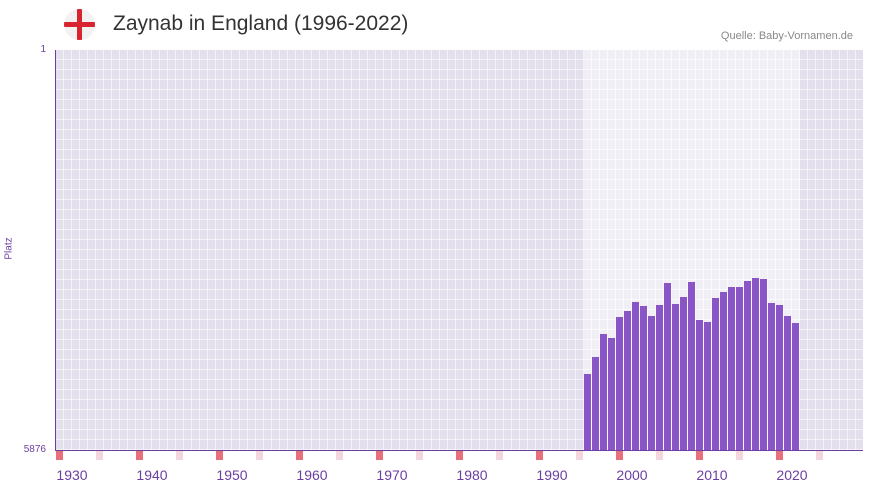 The height and width of the screenshot is (492, 873). I want to click on bar-2013, so click(723, 371).